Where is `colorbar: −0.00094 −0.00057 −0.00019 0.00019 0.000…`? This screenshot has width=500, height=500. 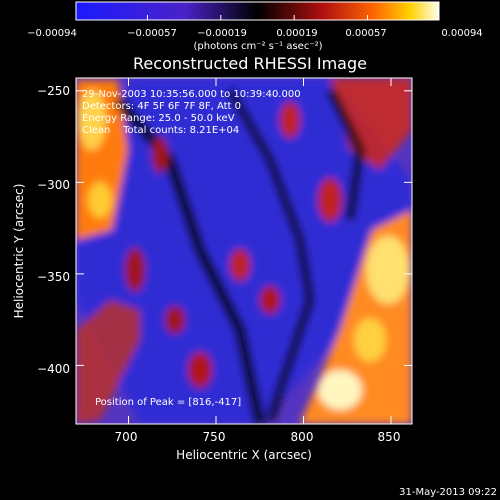 colorbar: −0.00094 −0.00057 −0.00019 0.00019 0.000… is located at coordinates (255, 26).